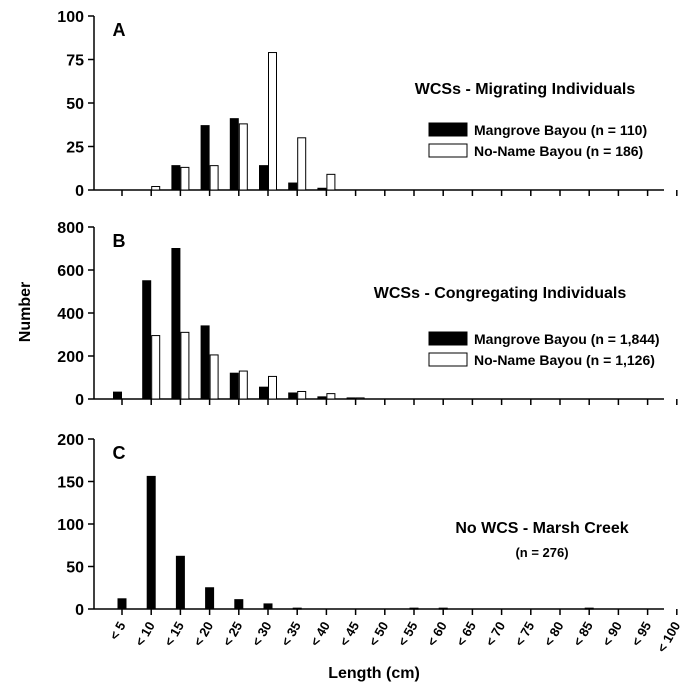  I want to click on x-tick-label: < 80, so click(554, 634).